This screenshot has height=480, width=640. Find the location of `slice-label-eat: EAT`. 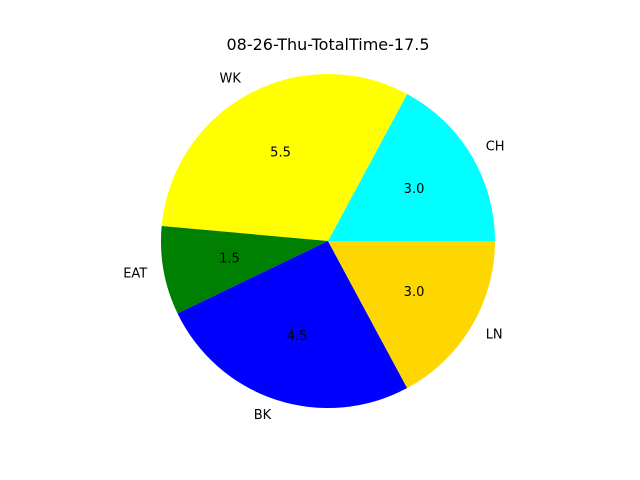

slice-label-eat: EAT is located at coordinates (135, 273).